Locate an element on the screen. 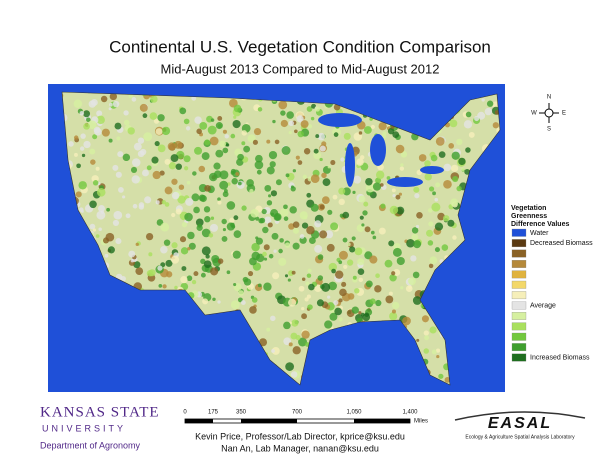  logo-dept: Department of Agronomy is located at coordinates (90, 445).